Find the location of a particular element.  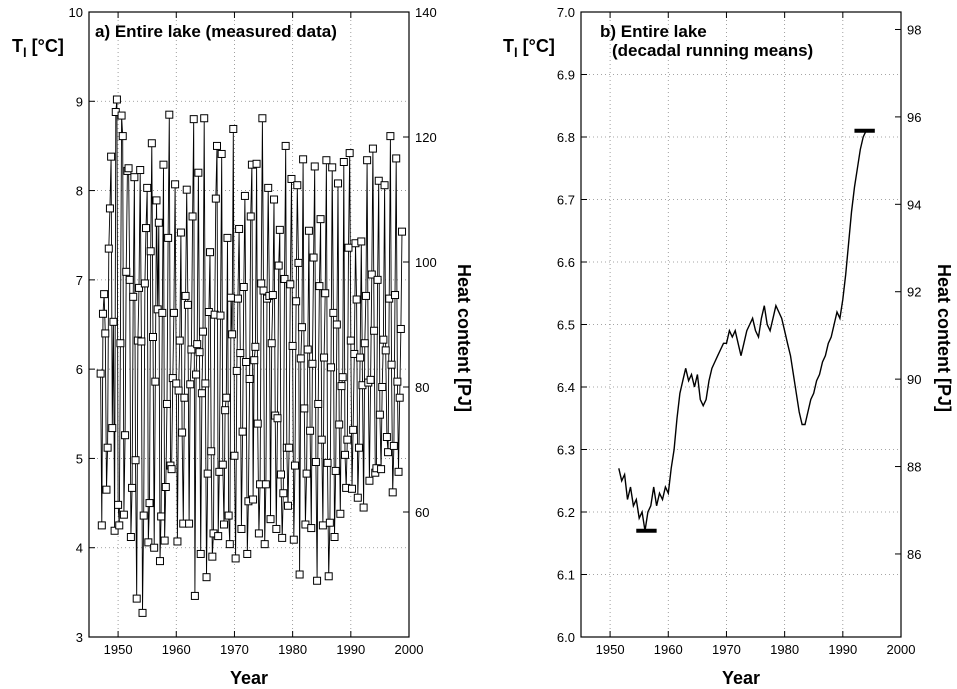

panel-b-left-axis-title: Tl [°C] is located at coordinates (529, 48).